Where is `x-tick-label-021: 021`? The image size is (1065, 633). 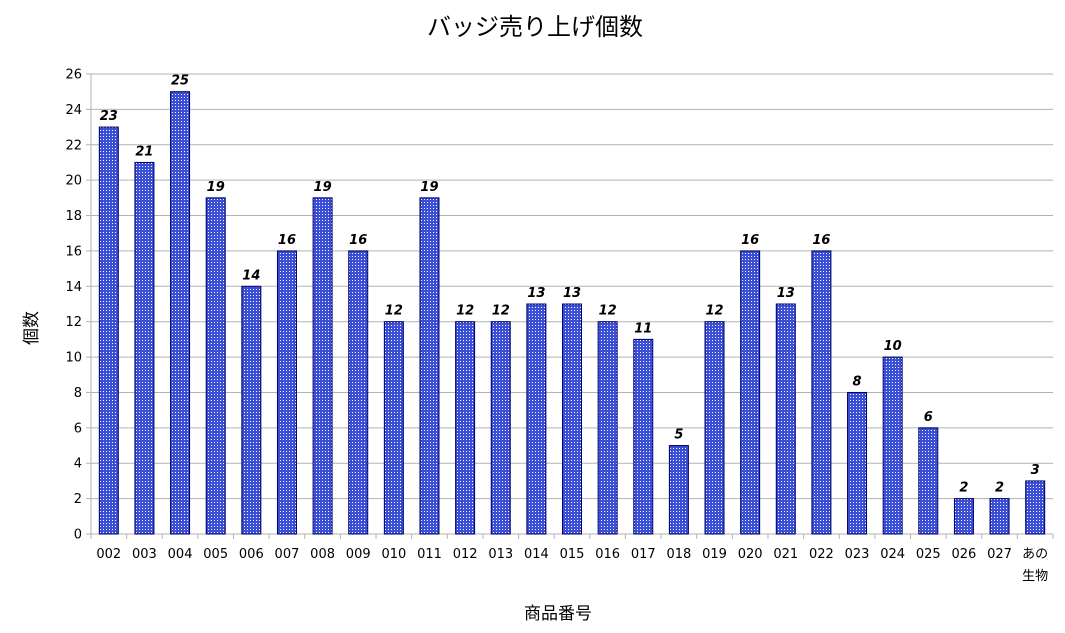
x-tick-label-021: 021 is located at coordinates (785, 554).